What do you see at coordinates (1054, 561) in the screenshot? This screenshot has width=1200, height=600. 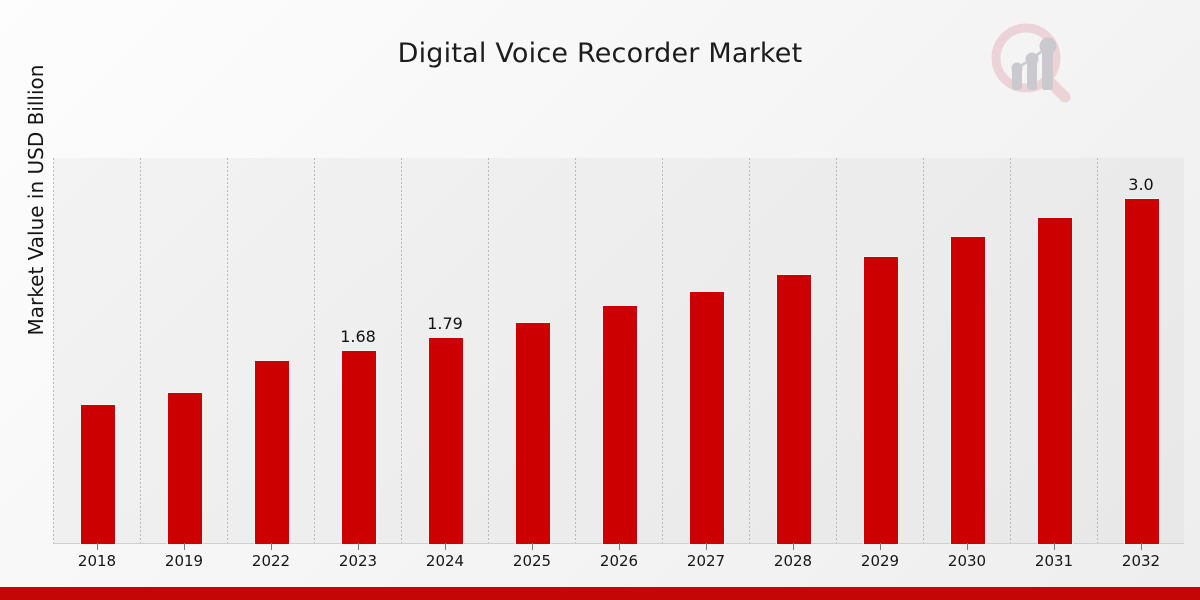 I see `x-tick-label-2031: 2031` at bounding box center [1054, 561].